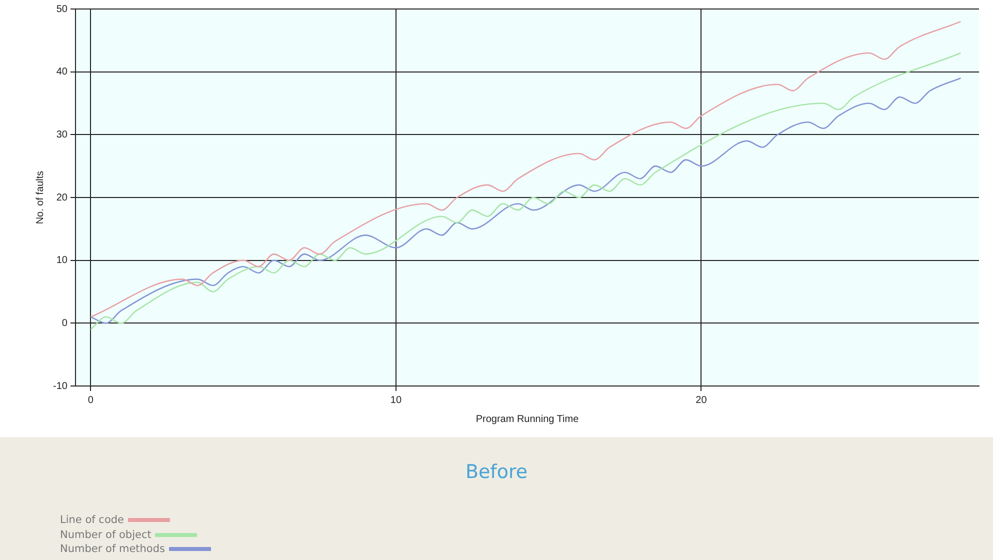 The width and height of the screenshot is (993, 560). I want to click on legend-label: Number of object, so click(106, 534).